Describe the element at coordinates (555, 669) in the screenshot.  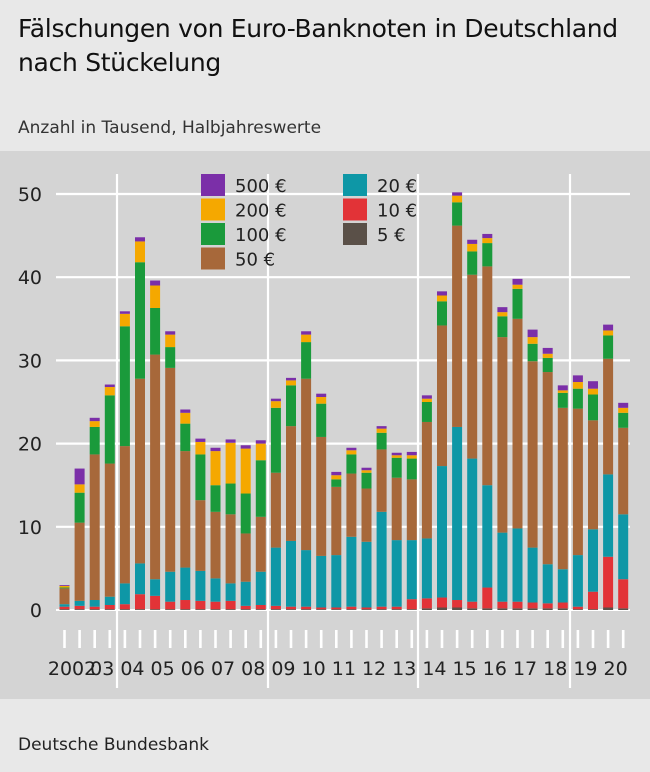
I see `x-tick-label: 18` at that location.